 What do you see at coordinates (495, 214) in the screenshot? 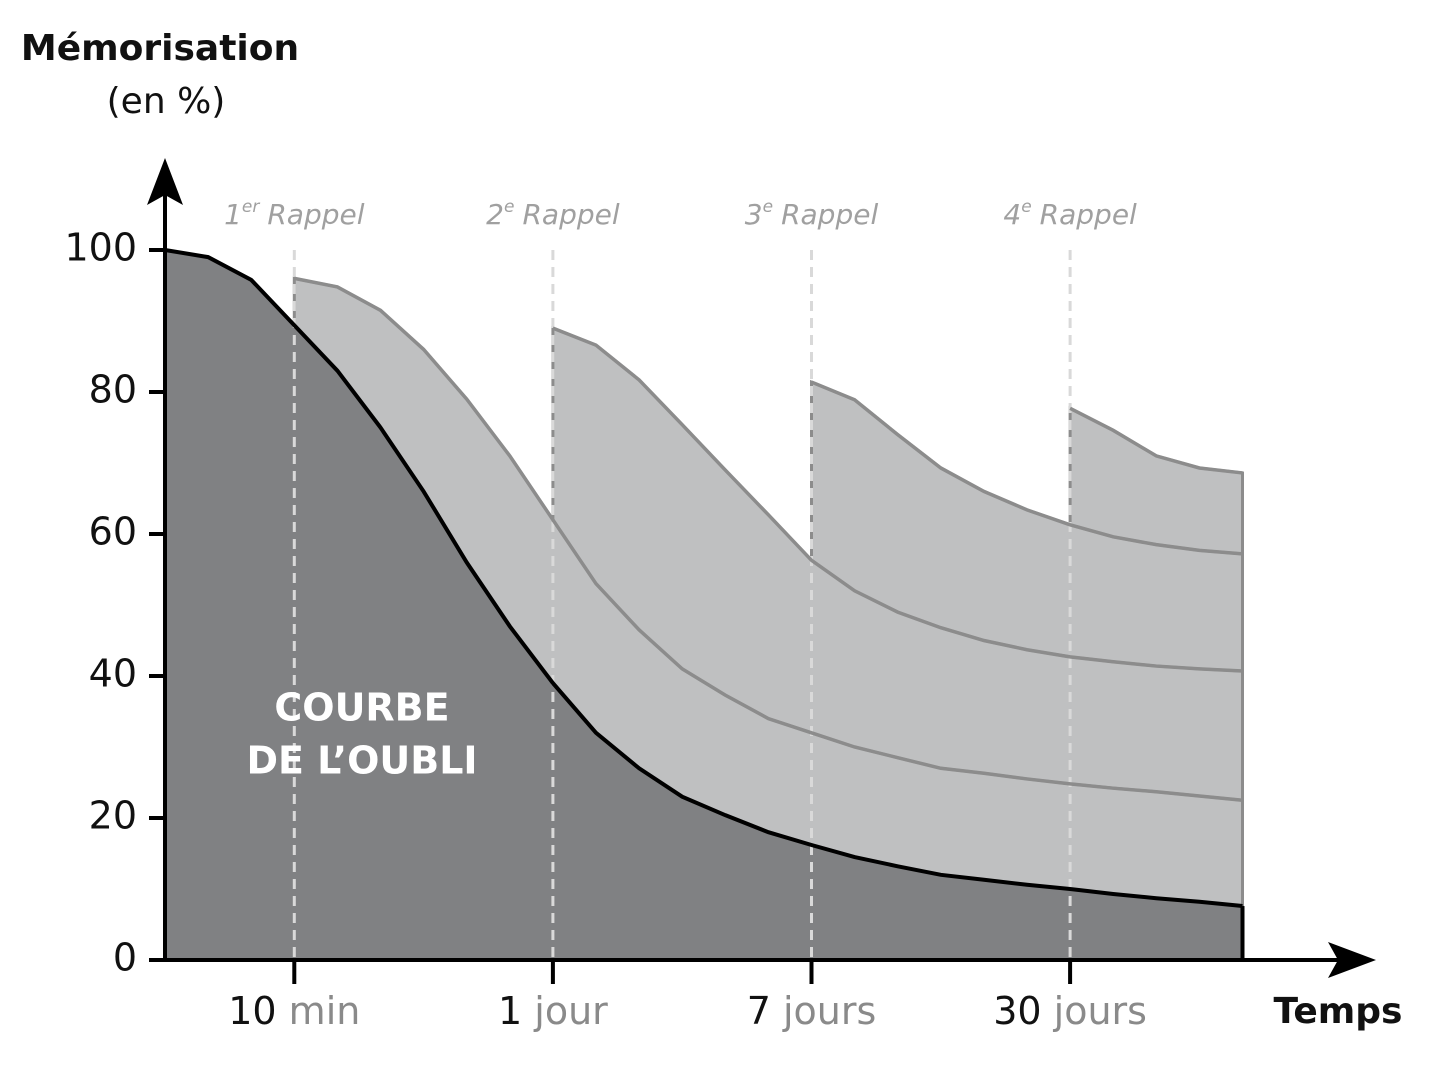
I see `reminder-number: 2` at bounding box center [495, 214].